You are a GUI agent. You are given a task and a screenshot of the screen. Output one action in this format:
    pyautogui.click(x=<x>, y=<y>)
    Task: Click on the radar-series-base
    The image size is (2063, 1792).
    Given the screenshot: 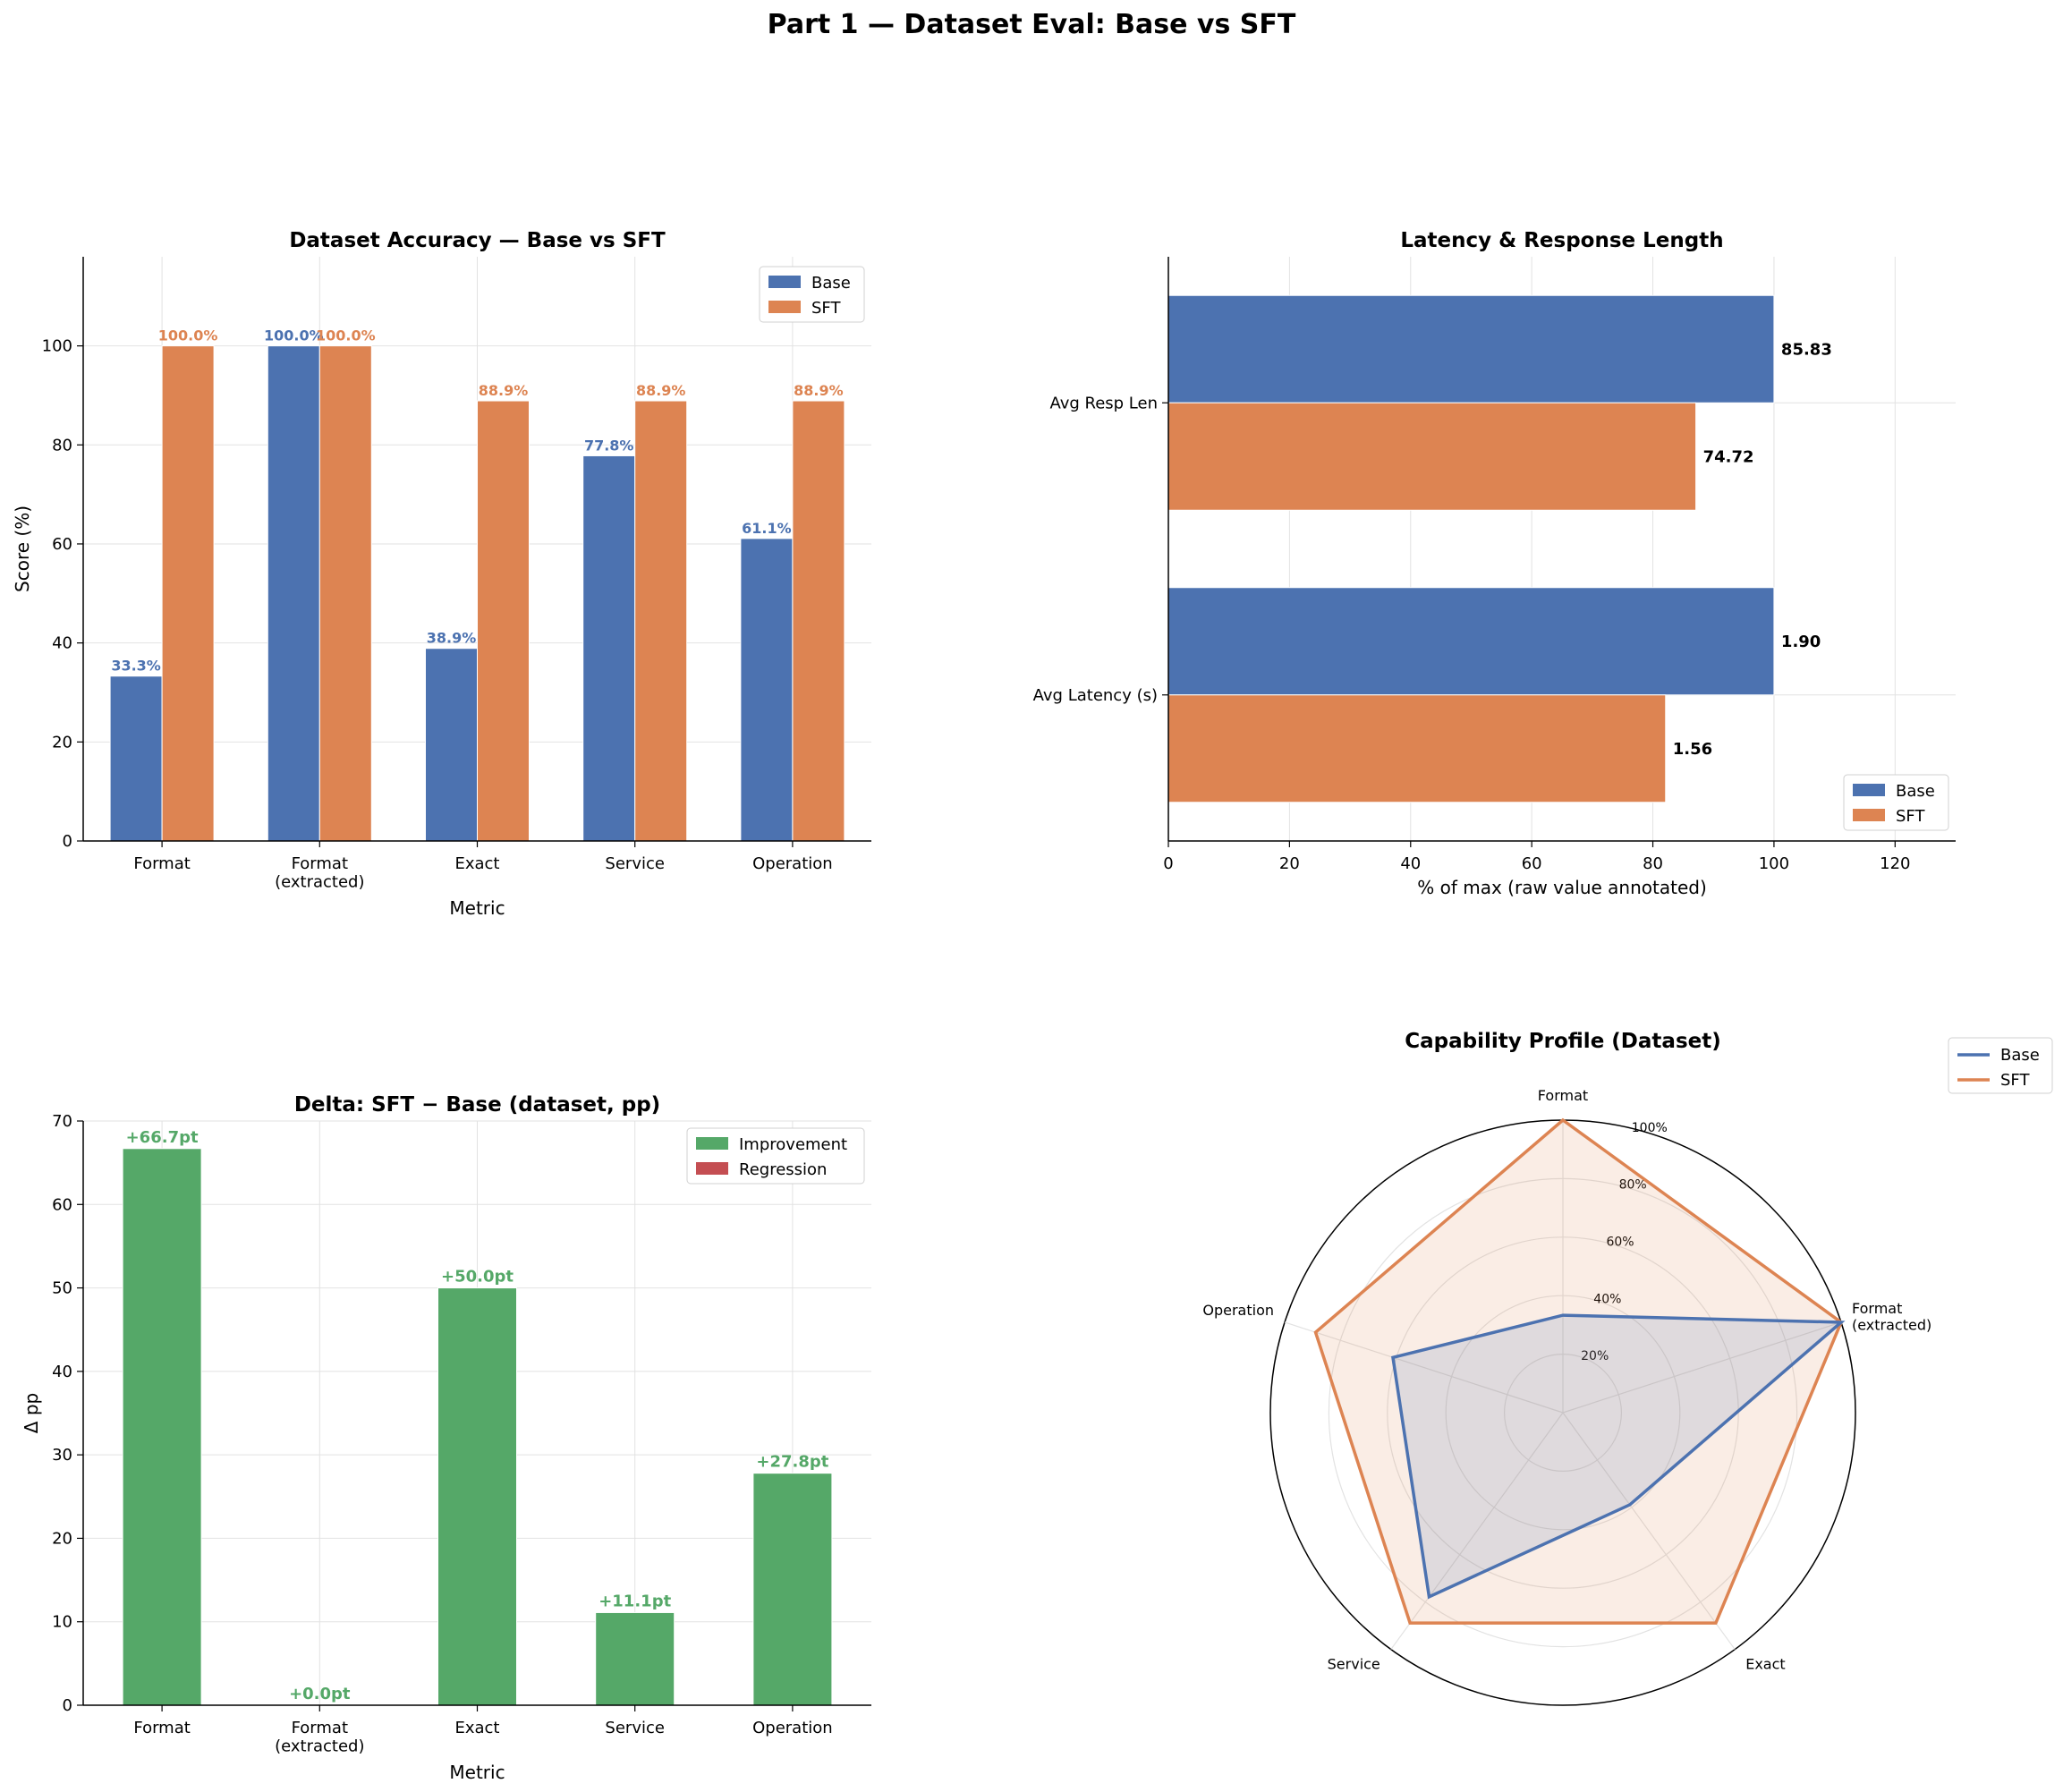 What is the action you would take?
    pyautogui.click(x=1619, y=1456)
    